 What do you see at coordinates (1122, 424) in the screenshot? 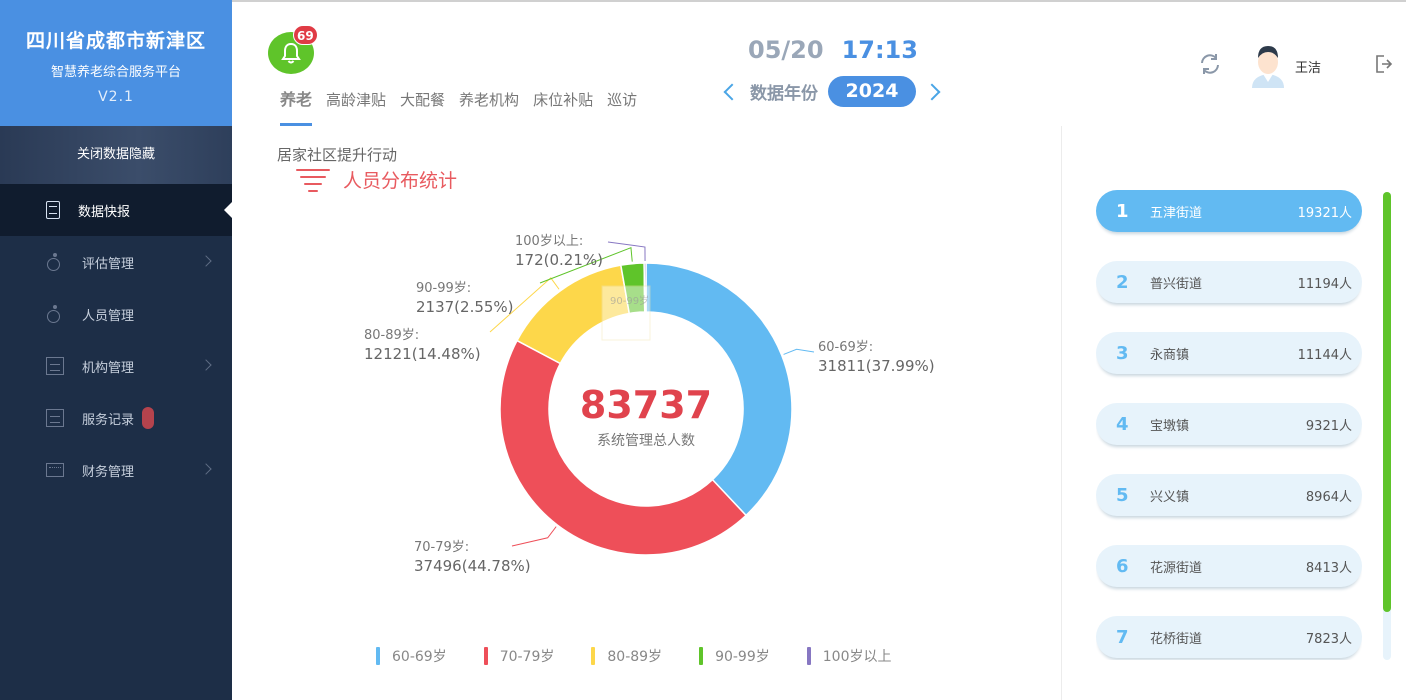
I see `rank-number: 4` at bounding box center [1122, 424].